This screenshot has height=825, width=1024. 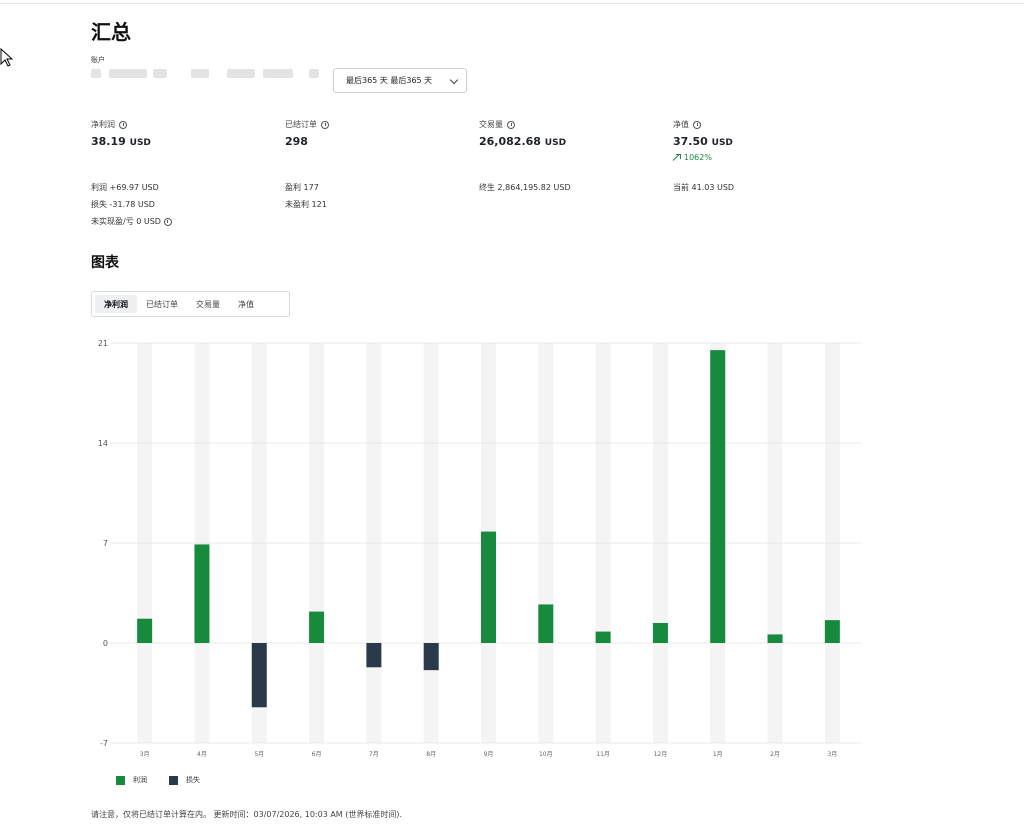 What do you see at coordinates (123, 204) in the screenshot?
I see `detail-loss: 损失 -31.78 USD` at bounding box center [123, 204].